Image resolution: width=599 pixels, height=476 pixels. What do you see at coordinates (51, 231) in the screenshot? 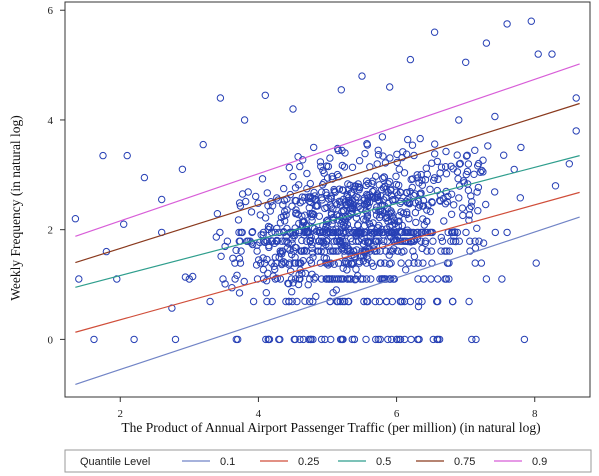
I see `y-tick-label: 2` at bounding box center [51, 231].